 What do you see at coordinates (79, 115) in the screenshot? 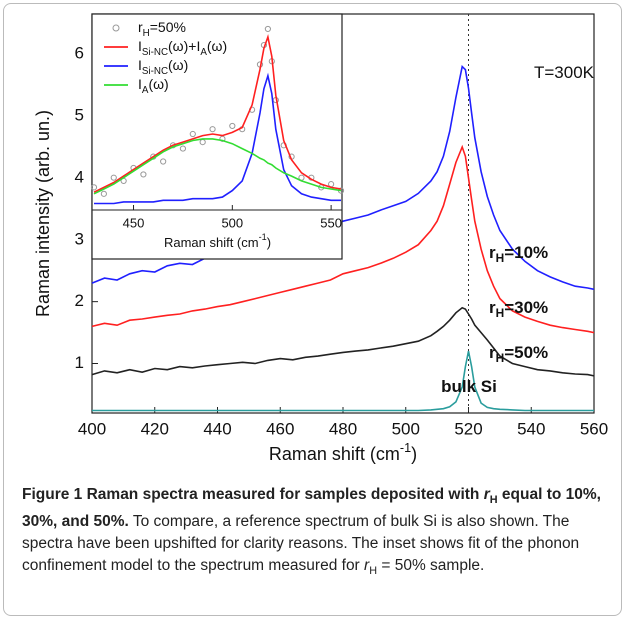
I see `y-tick-label: 5` at bounding box center [79, 115].